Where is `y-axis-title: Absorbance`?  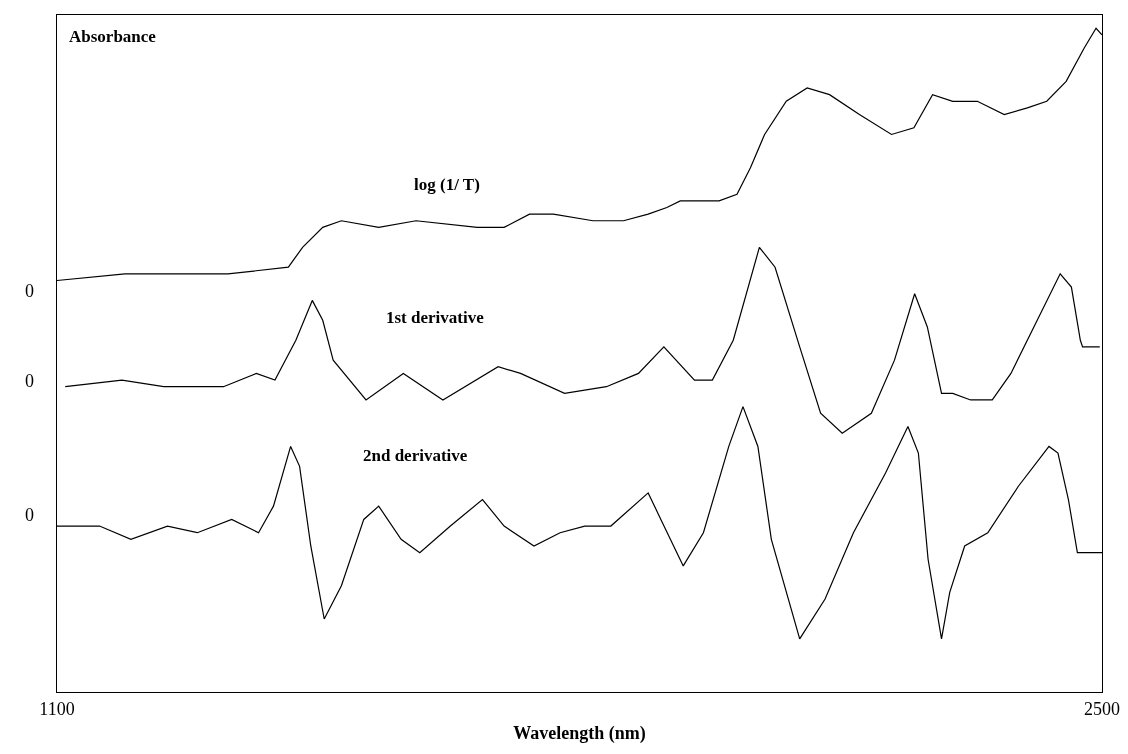
y-axis-title: Absorbance is located at coordinates (113, 36).